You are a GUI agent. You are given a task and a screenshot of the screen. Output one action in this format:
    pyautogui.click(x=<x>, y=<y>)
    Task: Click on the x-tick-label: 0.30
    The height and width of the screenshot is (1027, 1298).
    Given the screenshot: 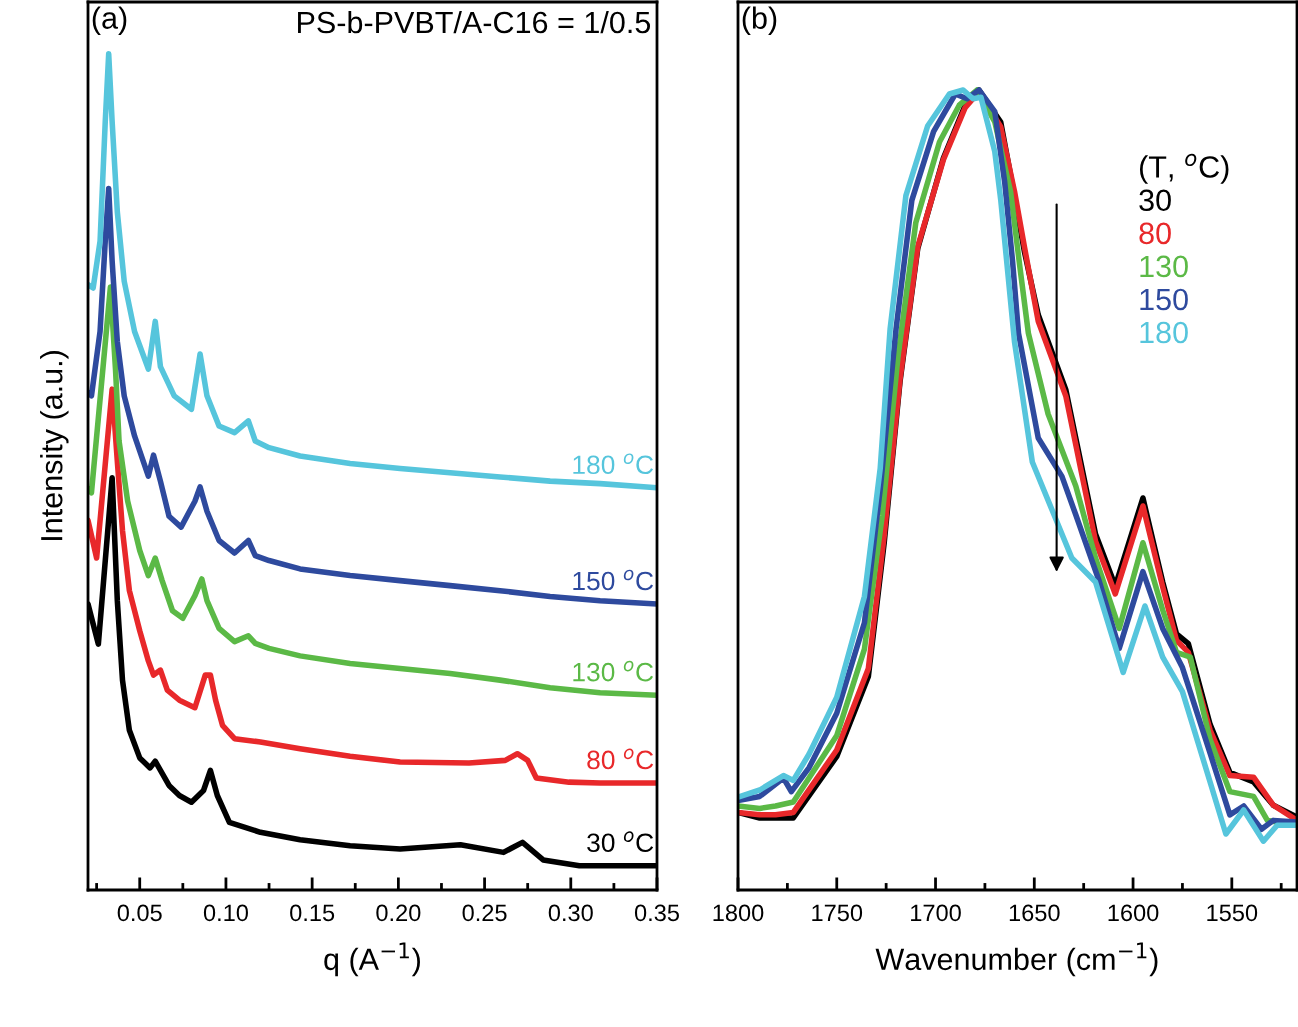 What is the action you would take?
    pyautogui.click(x=570, y=913)
    